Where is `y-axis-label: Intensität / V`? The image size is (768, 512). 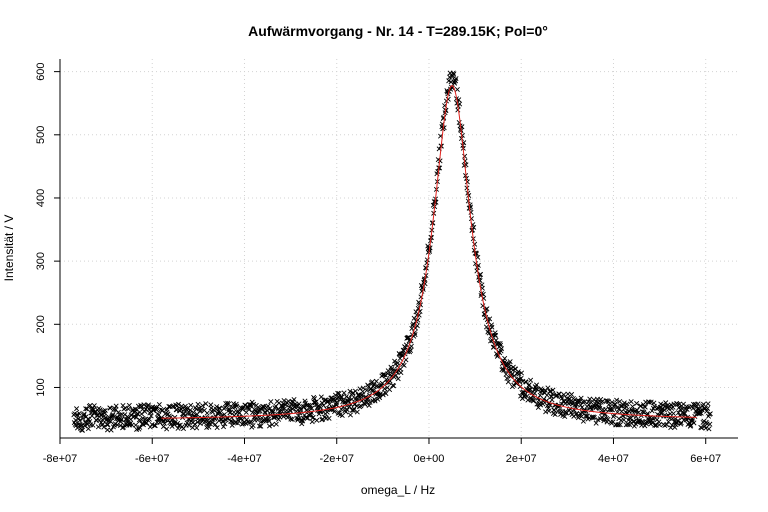 y-axis-label: Intensität / V is located at coordinates (9, 248).